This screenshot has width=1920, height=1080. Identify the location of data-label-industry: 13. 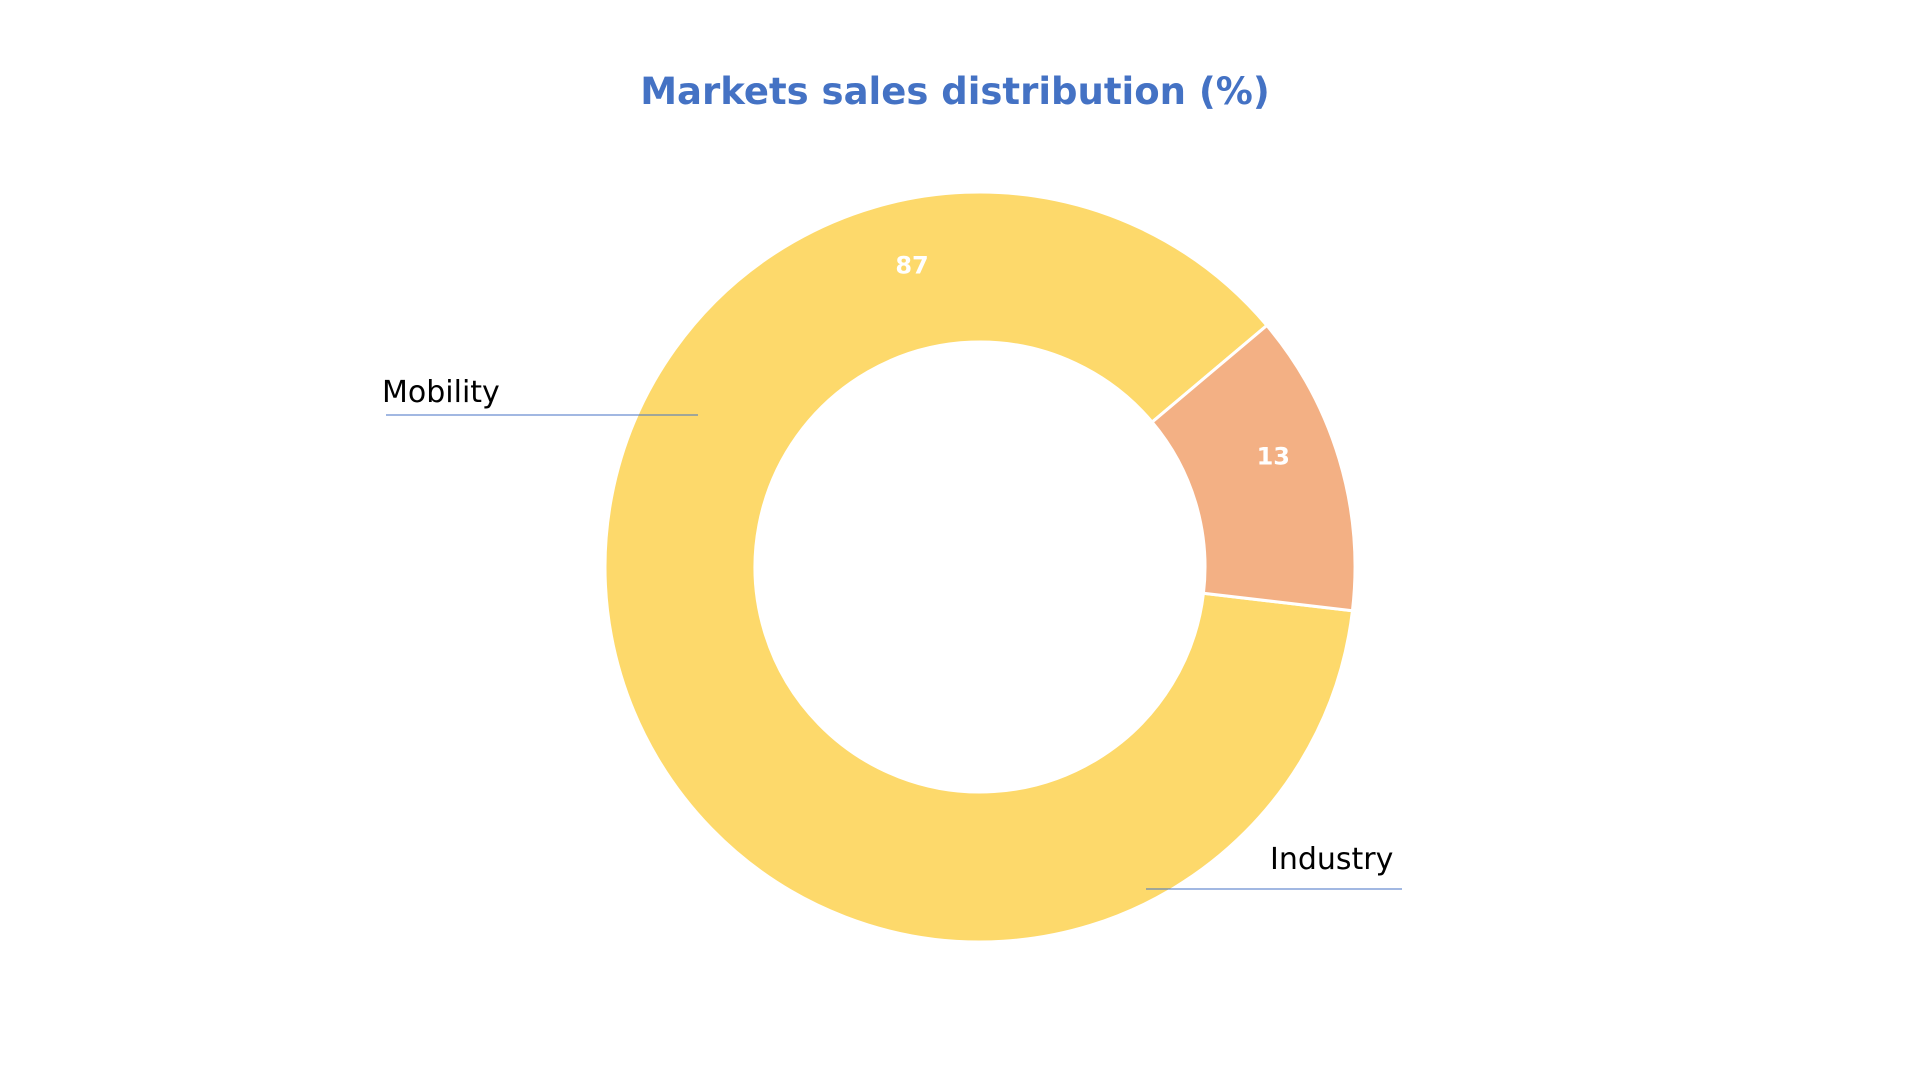
(1273, 457).